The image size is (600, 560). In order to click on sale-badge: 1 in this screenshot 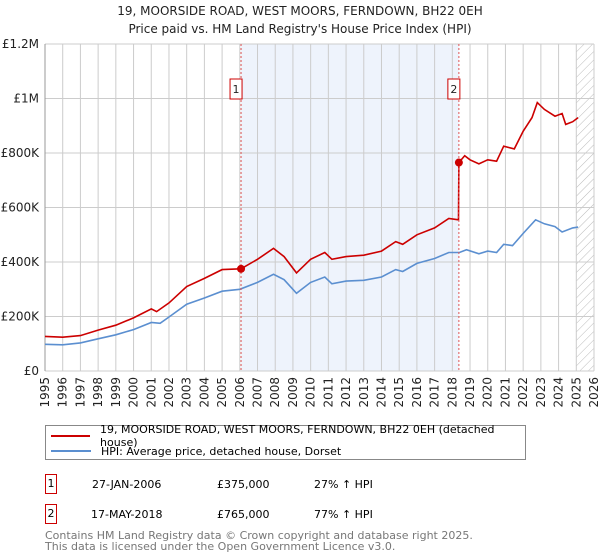, I will do `click(51, 484)`.